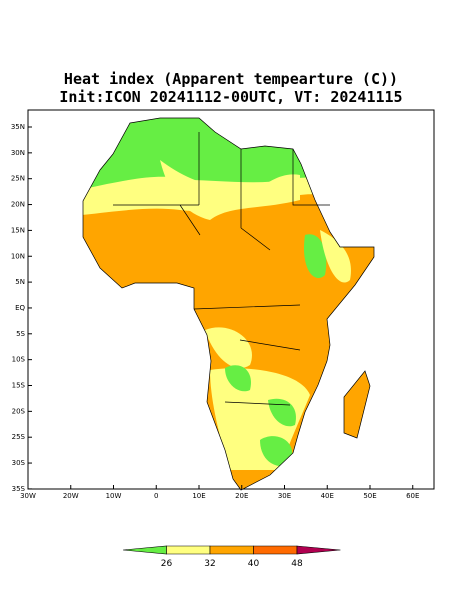  I want to click on lon-label: 10E, so click(198, 496).